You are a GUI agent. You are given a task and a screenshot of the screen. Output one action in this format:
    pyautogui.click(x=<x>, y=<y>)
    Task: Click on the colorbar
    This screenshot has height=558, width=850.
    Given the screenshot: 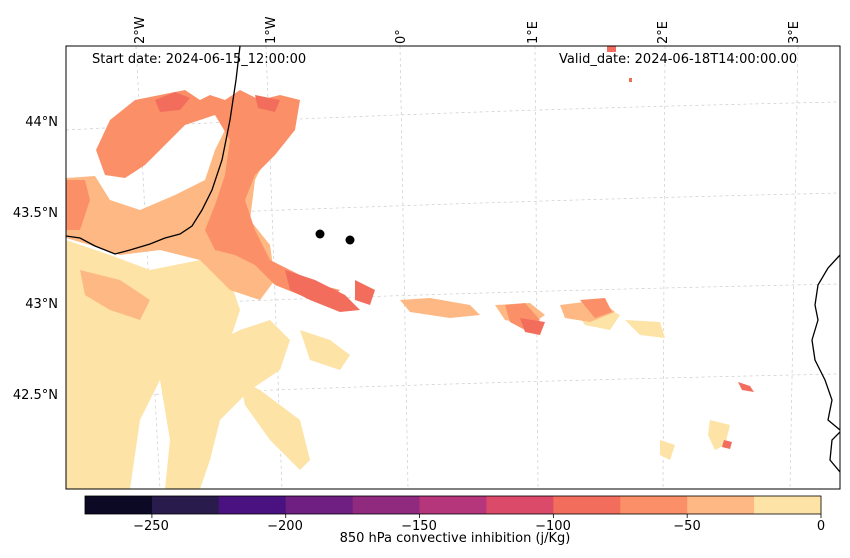 What is the action you would take?
    pyautogui.click(x=453, y=507)
    